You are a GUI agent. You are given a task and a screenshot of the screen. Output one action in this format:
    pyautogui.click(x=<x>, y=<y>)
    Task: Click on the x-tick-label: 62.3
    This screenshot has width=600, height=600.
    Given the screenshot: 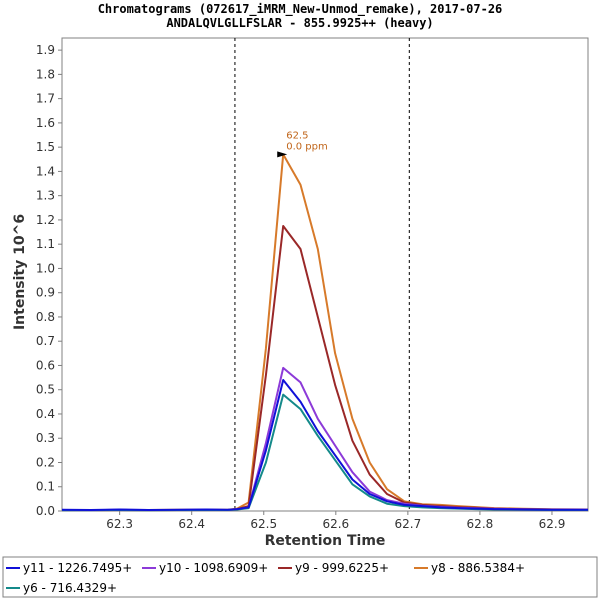 What is the action you would take?
    pyautogui.click(x=119, y=524)
    